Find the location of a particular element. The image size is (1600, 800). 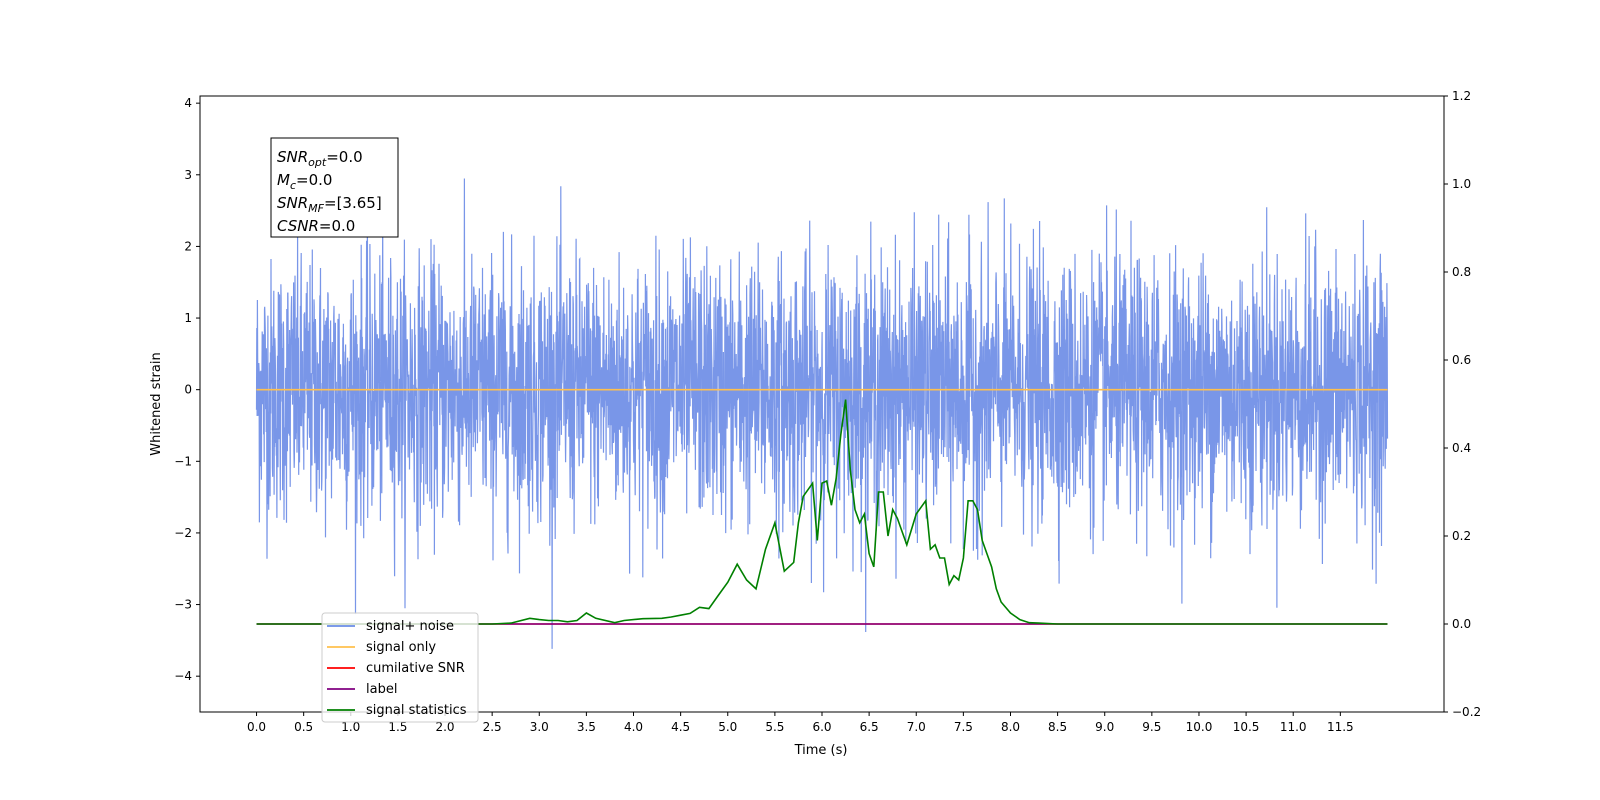

x-tick-label: 5.0 is located at coordinates (727, 727).